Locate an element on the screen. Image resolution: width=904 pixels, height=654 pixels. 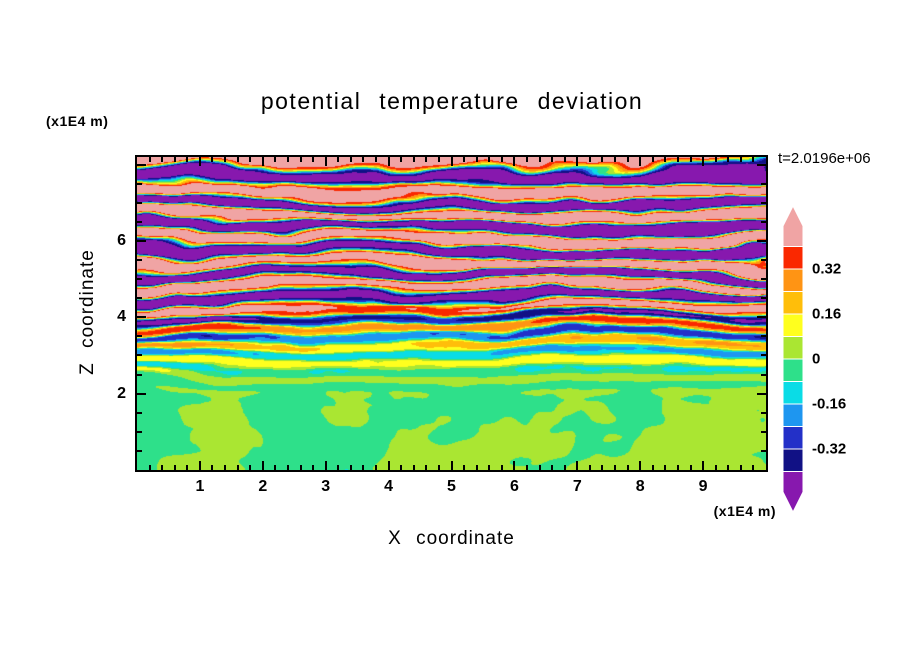
x-axis-unit: (x1E4 m) is located at coordinates (744, 511).